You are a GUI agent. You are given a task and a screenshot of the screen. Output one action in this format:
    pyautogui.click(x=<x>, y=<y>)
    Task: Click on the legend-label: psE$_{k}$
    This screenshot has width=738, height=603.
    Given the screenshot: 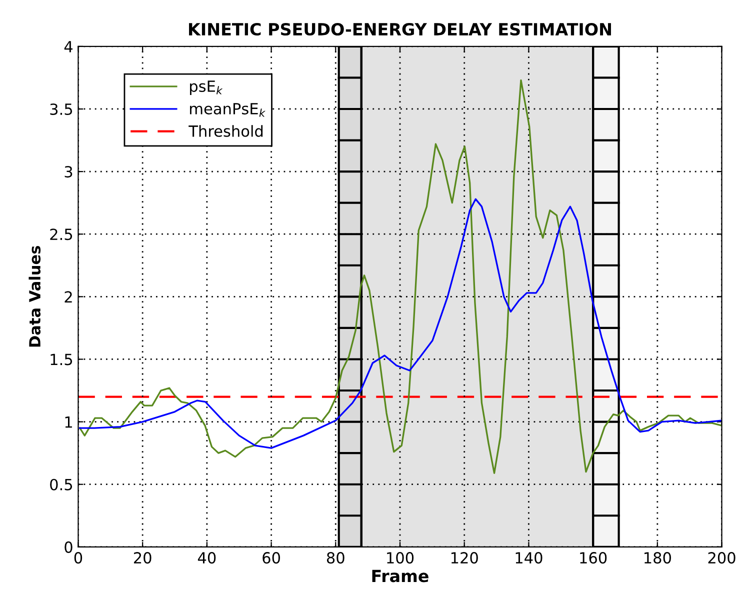 What is the action you would take?
    pyautogui.click(x=206, y=87)
    